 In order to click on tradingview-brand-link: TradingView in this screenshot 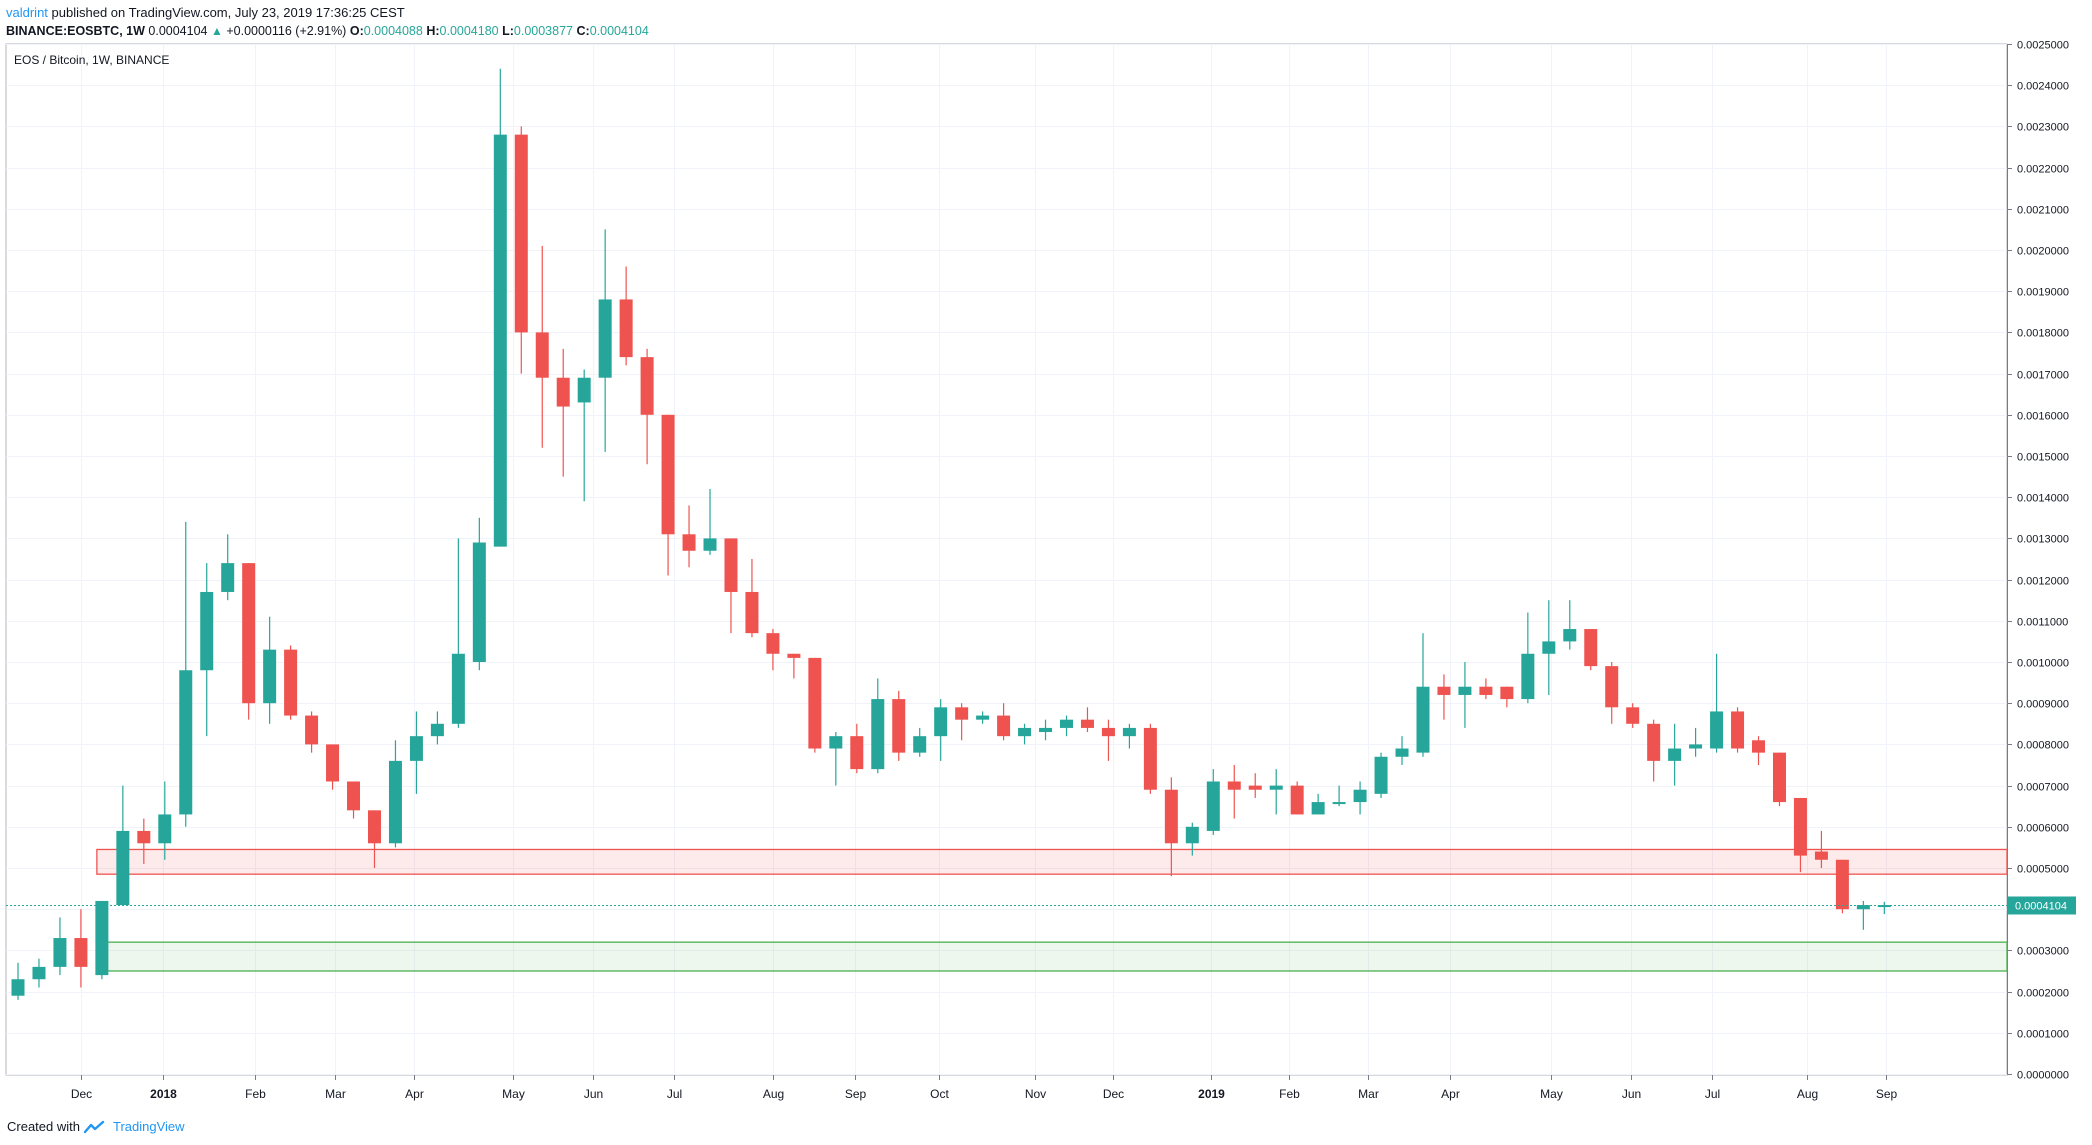, I will do `click(148, 1126)`.